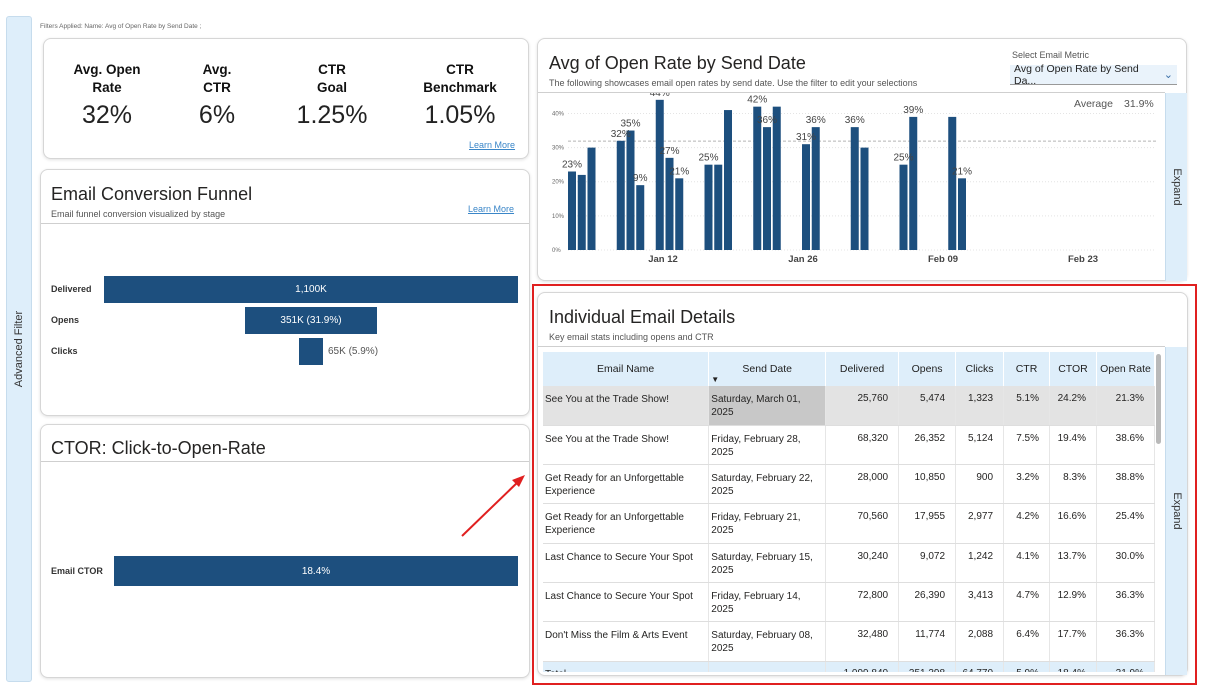 The height and width of the screenshot is (687, 1205). What do you see at coordinates (767, 369) in the screenshot?
I see `col-header-send-date: Send Date ▼` at bounding box center [767, 369].